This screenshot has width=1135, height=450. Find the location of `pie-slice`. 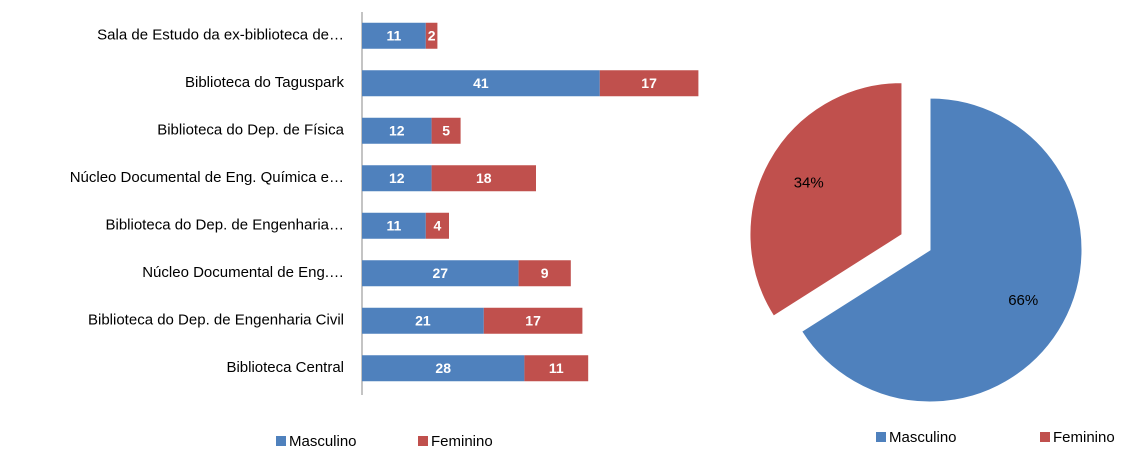

pie-slice is located at coordinates (826, 199).